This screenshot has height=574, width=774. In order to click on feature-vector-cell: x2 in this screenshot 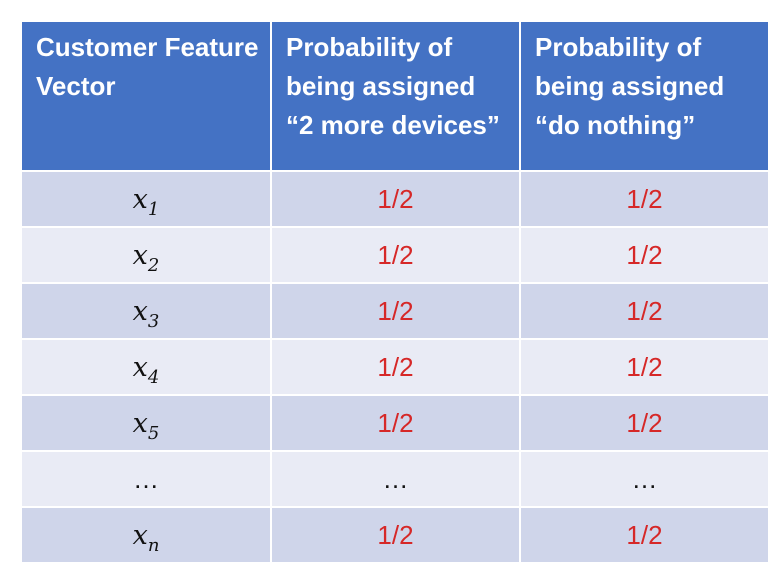, I will do `click(146, 255)`.